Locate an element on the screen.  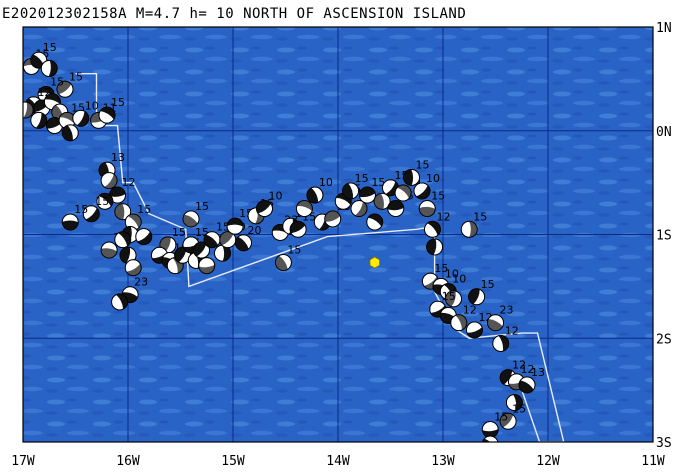
depth-label: 20 is located at coordinates (255, 230).